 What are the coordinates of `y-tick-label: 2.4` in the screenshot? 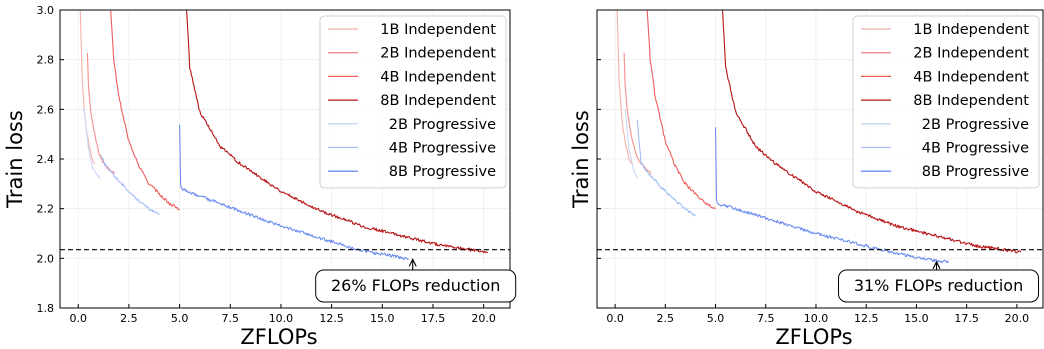 It's located at (46, 159).